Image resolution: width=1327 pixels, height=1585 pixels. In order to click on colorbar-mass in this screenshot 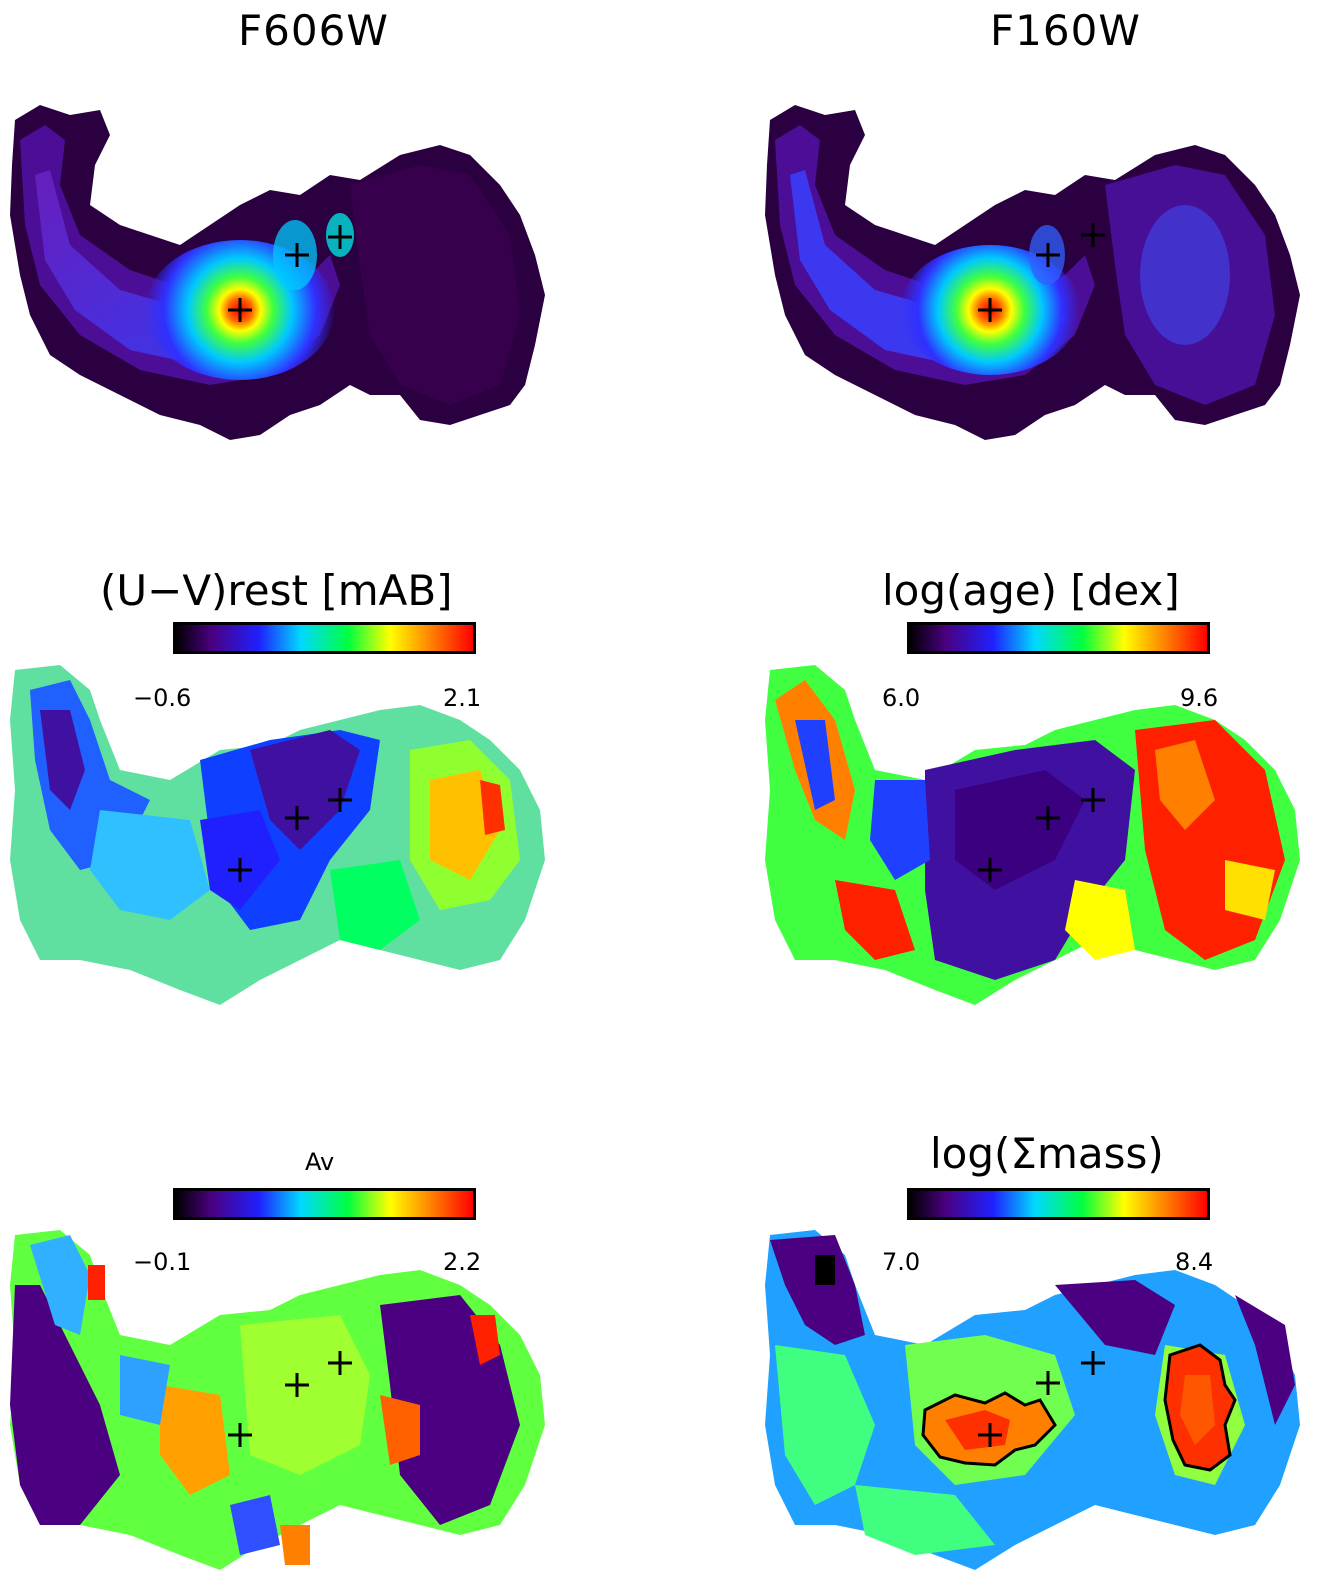, I will do `click(1058, 1204)`.